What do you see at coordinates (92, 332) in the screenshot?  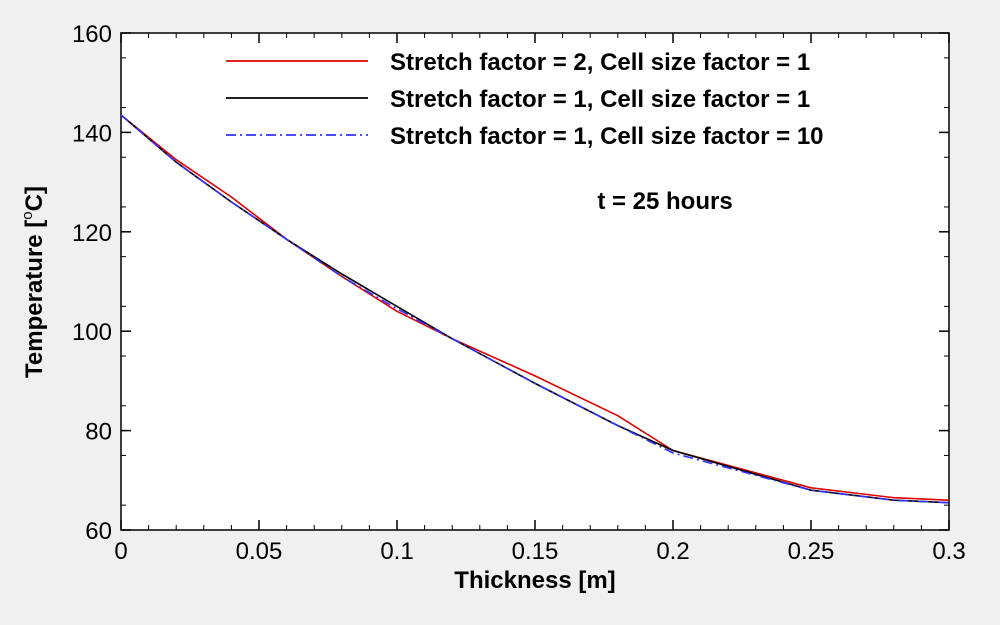 I see `y-tick-label: 100` at bounding box center [92, 332].